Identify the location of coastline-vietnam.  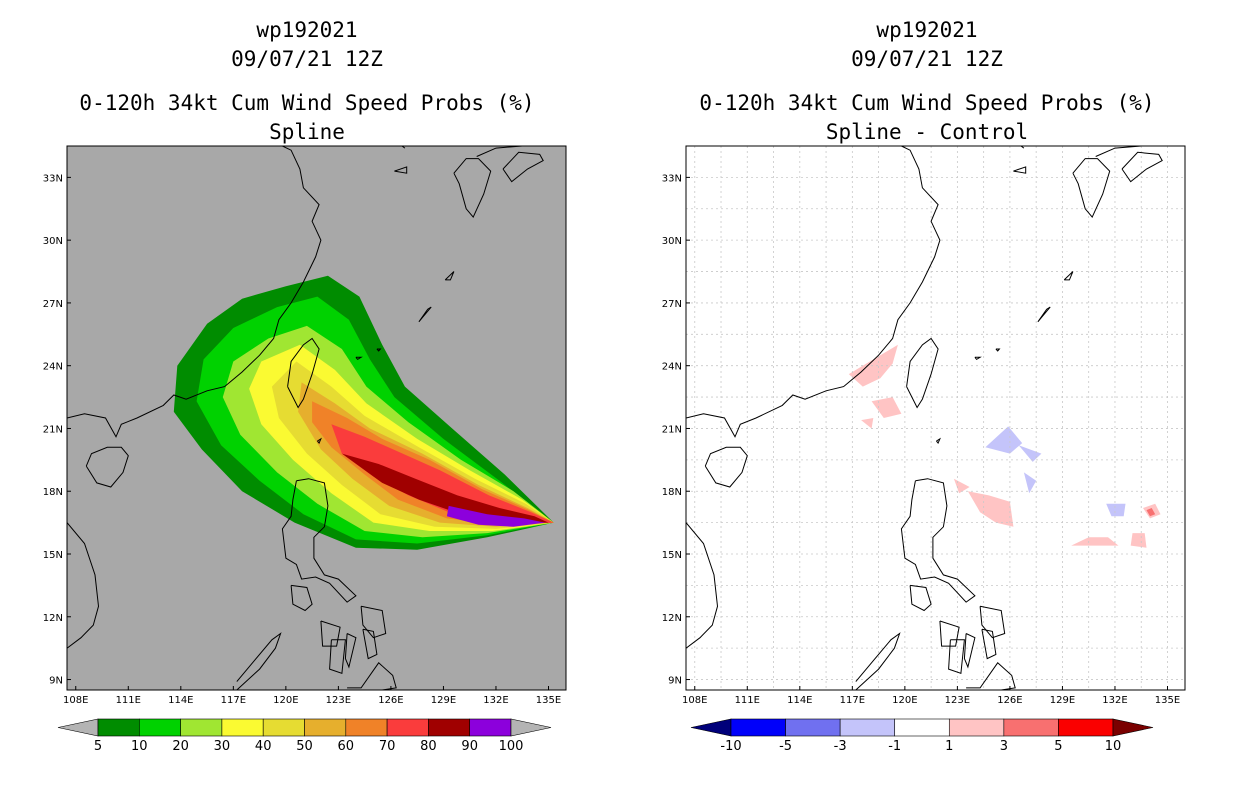
(83, 585).